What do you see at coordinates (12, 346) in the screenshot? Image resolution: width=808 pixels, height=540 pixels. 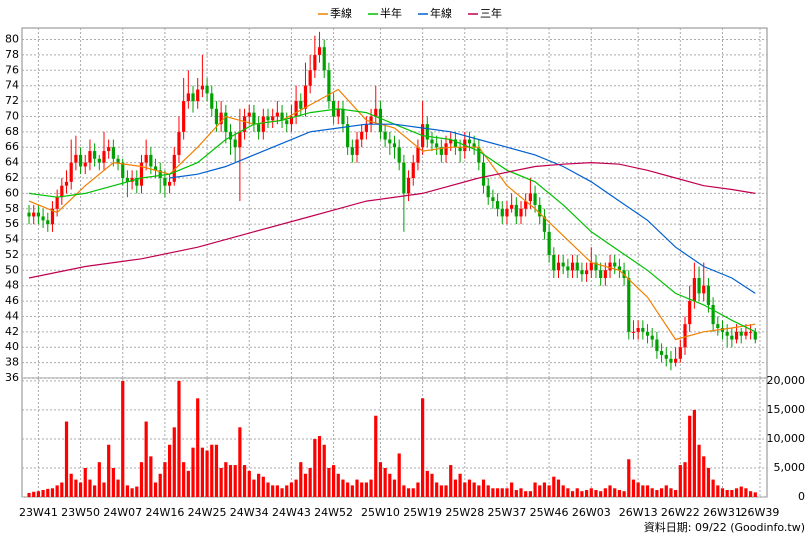 I see `y-tick-label: 40` at bounding box center [12, 346].